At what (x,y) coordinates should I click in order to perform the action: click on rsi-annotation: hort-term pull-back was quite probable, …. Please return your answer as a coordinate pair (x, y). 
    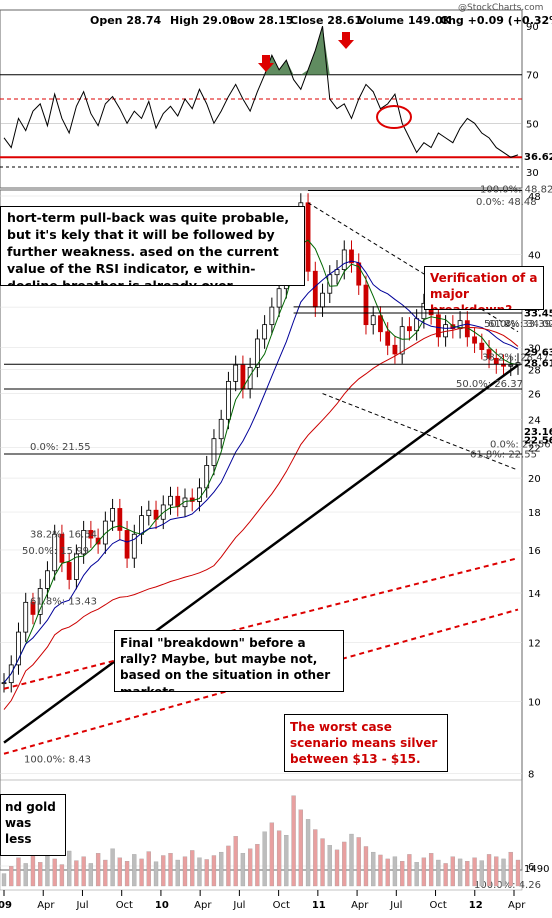
    Looking at the image, I should click on (152, 246).